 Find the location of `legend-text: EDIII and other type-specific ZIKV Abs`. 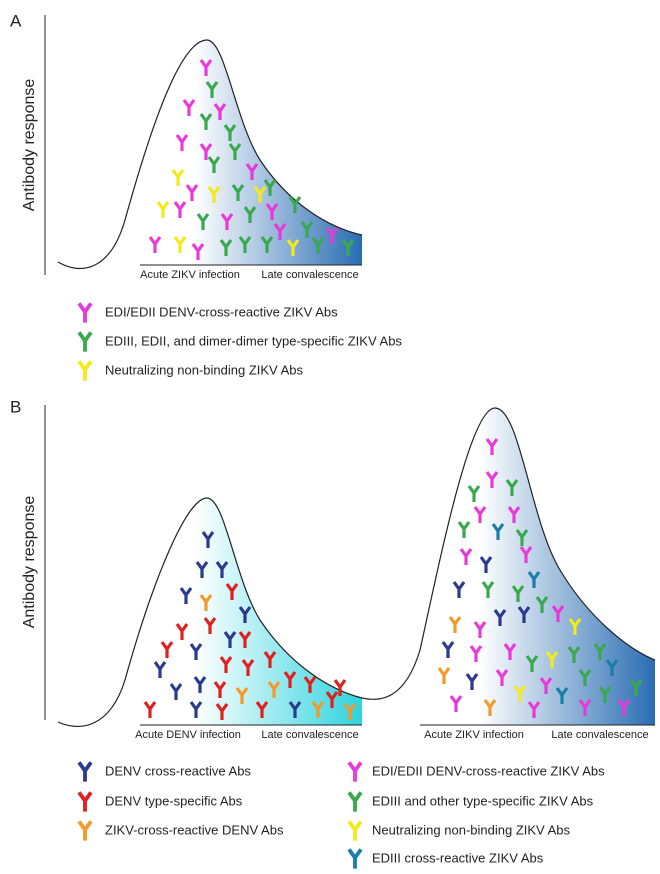

legend-text: EDIII and other type-specific ZIKV Abs is located at coordinates (483, 800).